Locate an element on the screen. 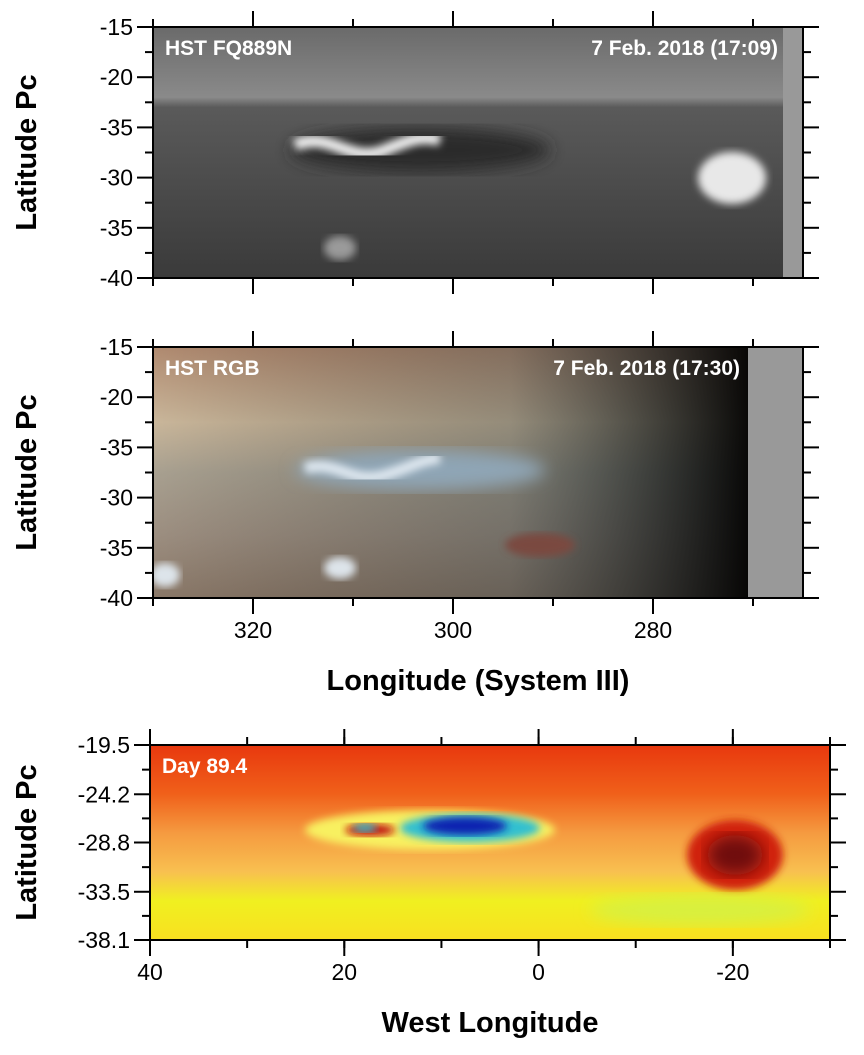 The height and width of the screenshot is (1055, 864). annotation: HST RGB is located at coordinates (212, 368).